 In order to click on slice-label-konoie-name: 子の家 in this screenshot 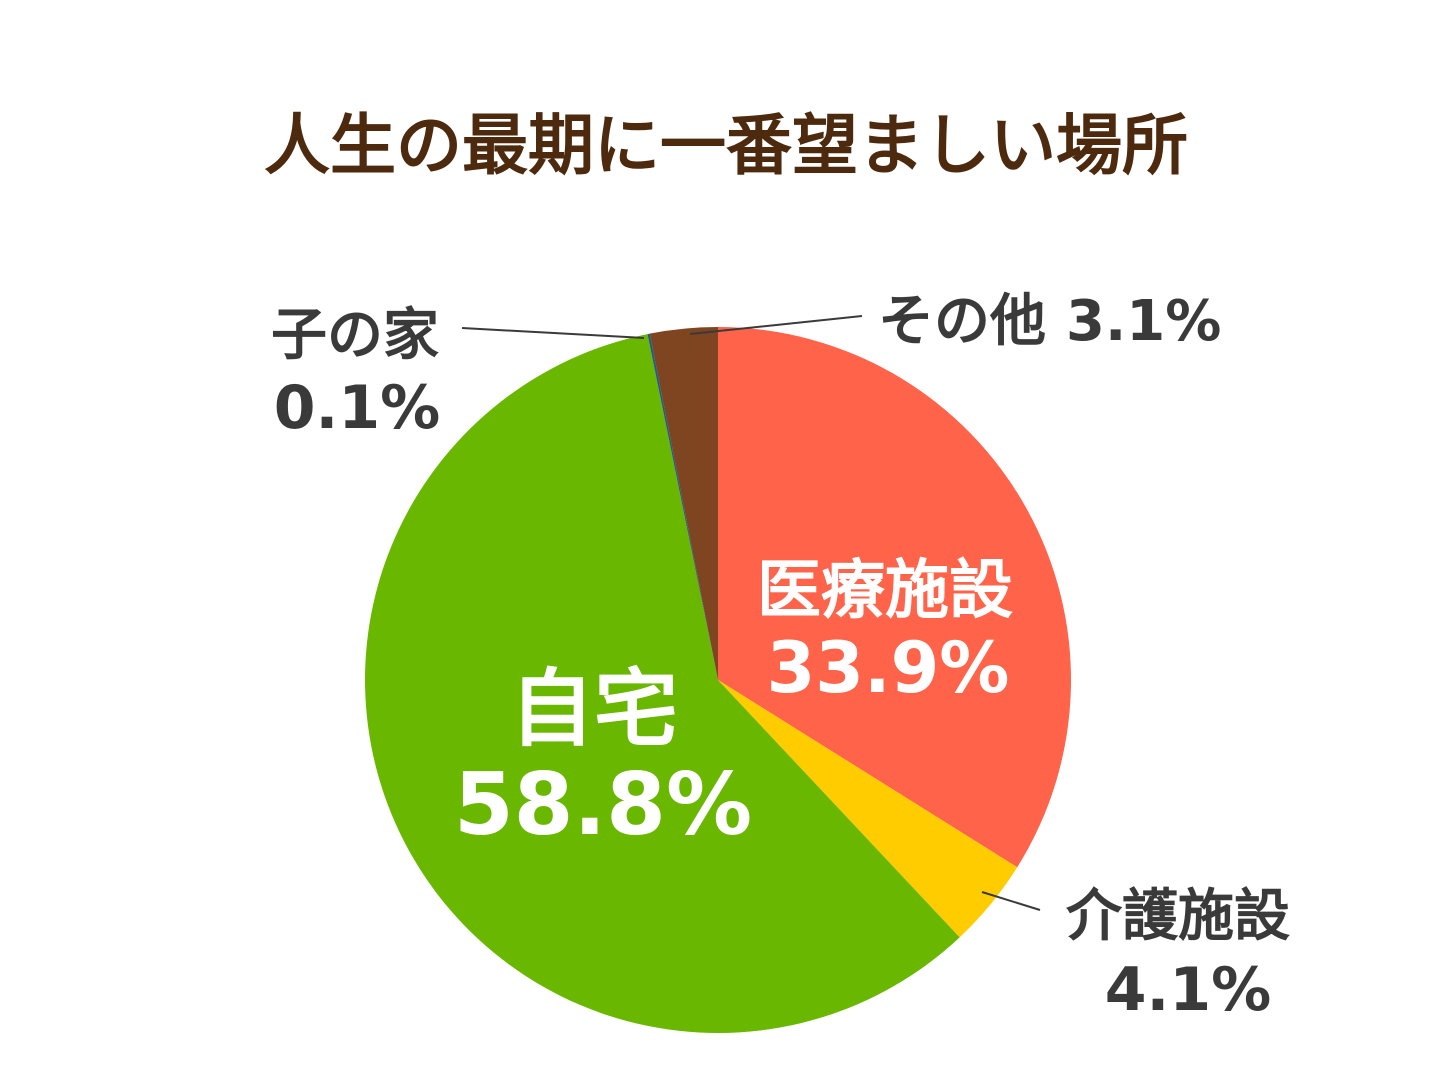, I will do `click(355, 335)`.